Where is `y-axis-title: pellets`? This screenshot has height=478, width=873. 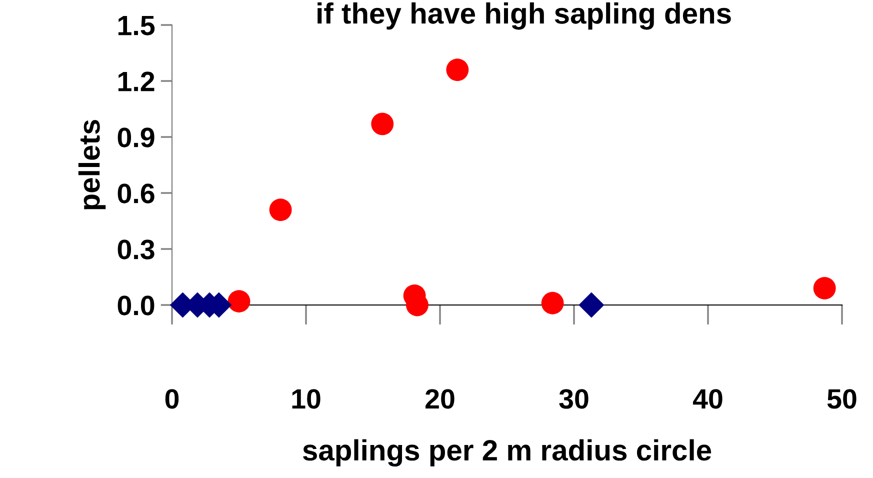
y-axis-title: pellets is located at coordinates (92, 165).